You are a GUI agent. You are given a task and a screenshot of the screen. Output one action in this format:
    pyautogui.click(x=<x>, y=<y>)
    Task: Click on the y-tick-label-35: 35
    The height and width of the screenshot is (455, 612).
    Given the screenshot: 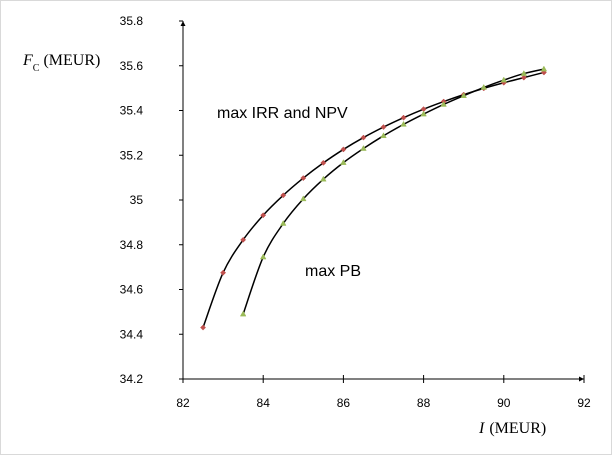 What is the action you would take?
    pyautogui.click(x=137, y=200)
    